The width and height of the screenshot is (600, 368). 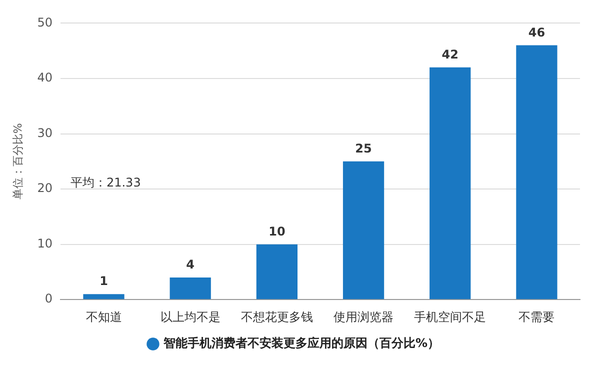 I want to click on y-tick-label: 40, so click(x=44, y=77).